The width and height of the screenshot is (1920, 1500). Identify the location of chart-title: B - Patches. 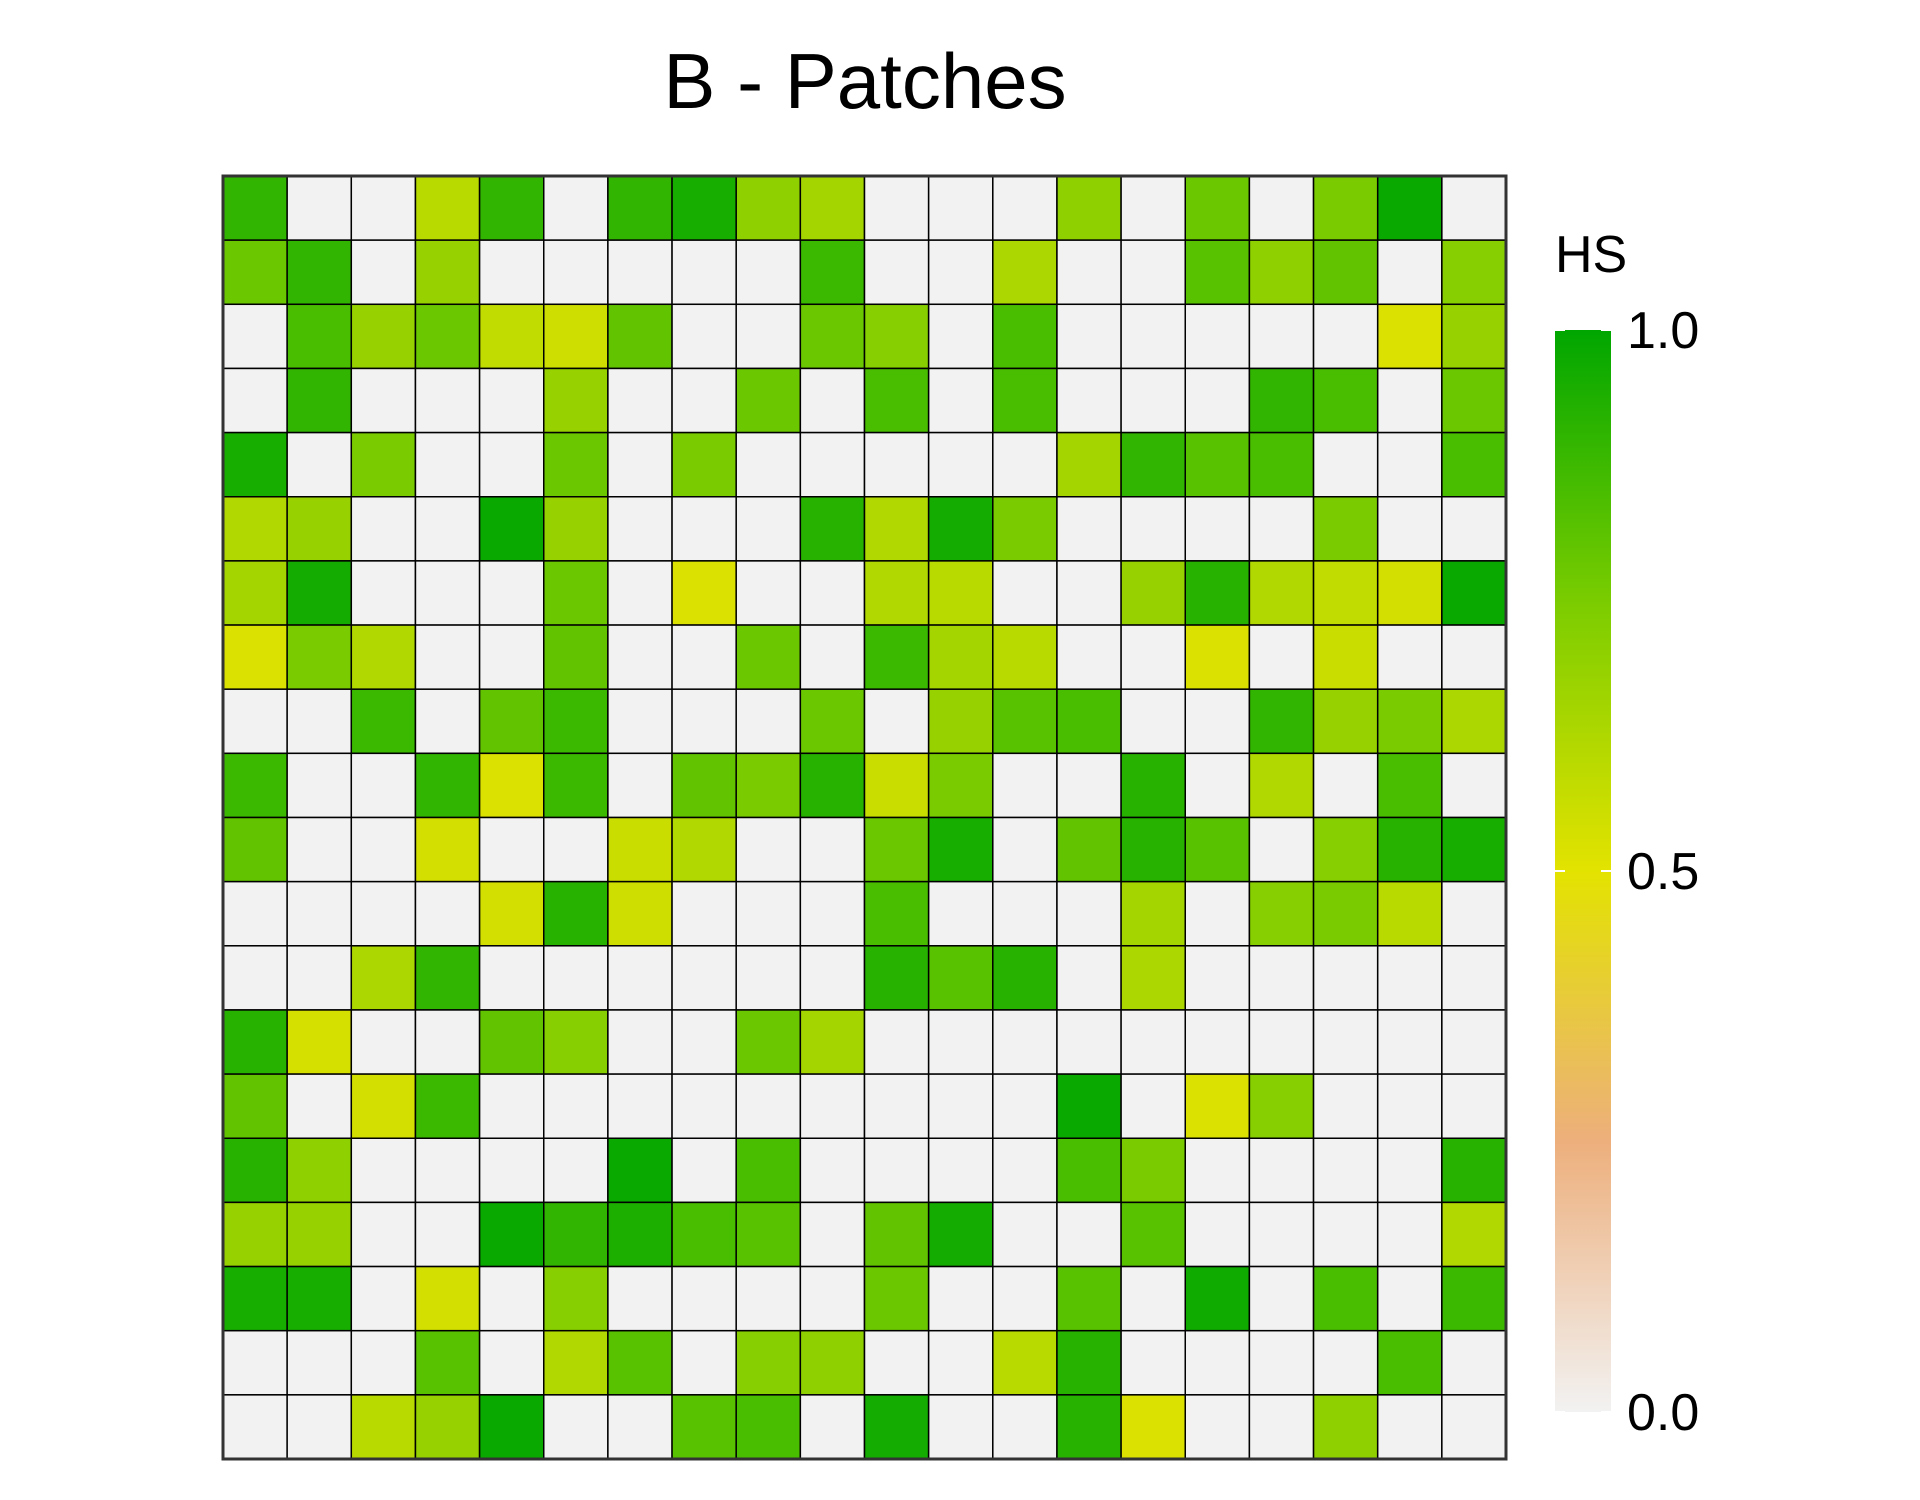
(864, 81).